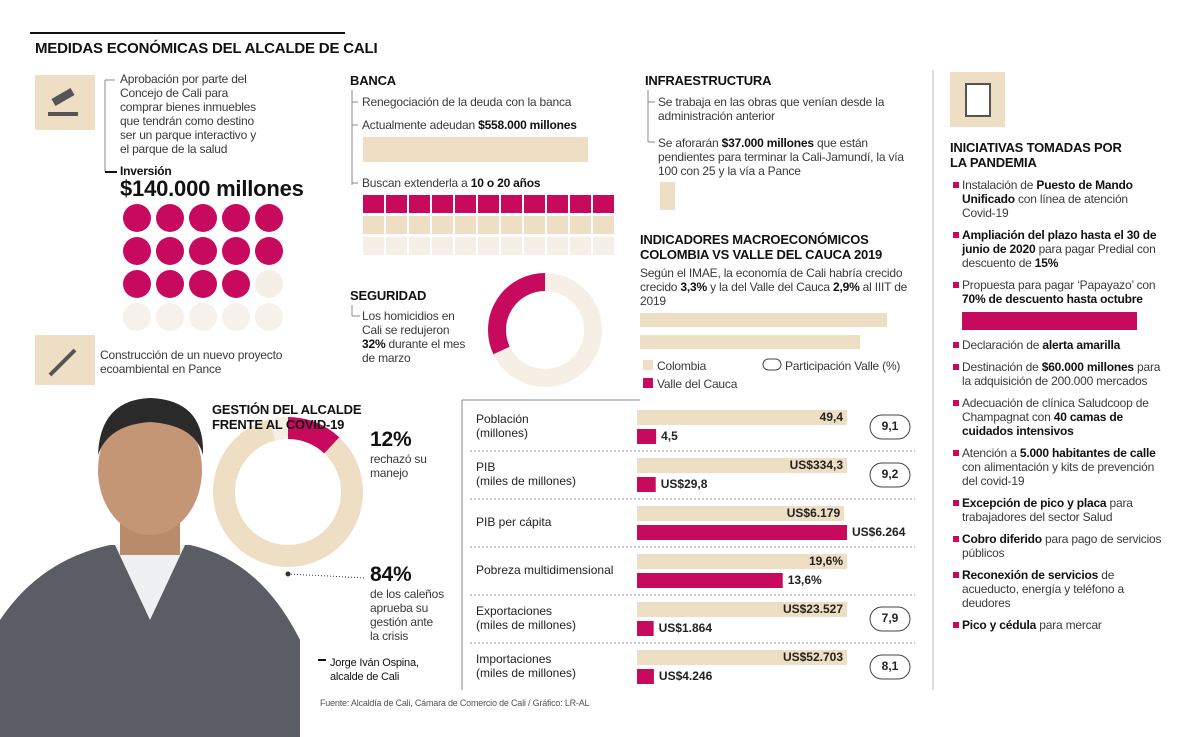 The width and height of the screenshot is (1200, 737). I want to click on participation-pill, so click(890, 475).